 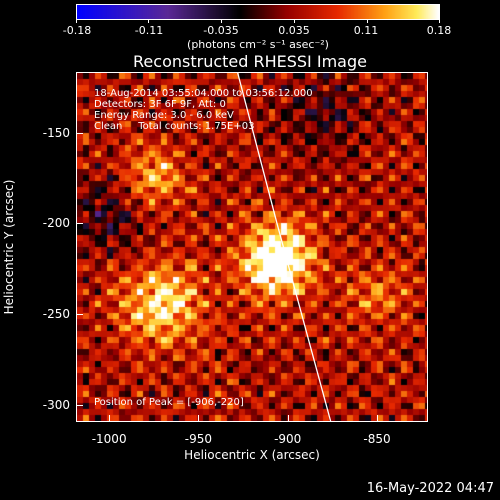 I want to click on y-tick-label: -150, so click(x=56, y=132).